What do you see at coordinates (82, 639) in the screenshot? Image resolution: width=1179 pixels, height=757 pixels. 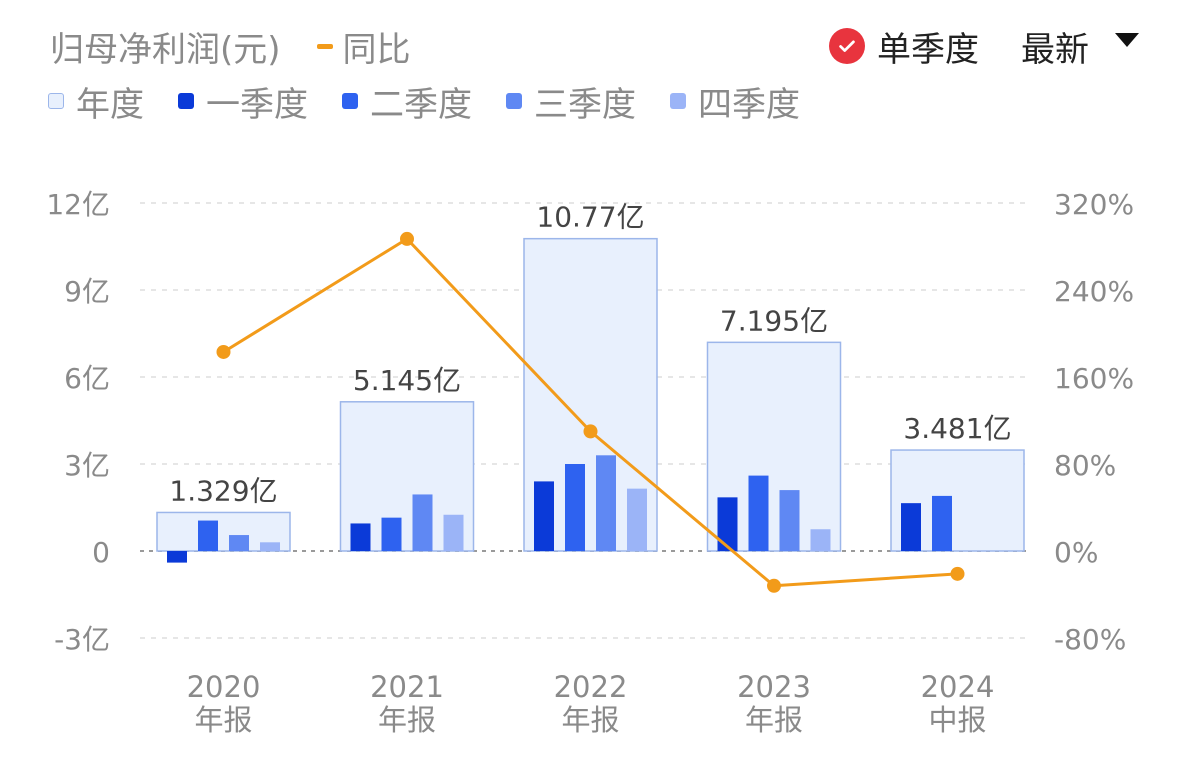 I see `left-axis-tick-label: -3亿` at bounding box center [82, 639].